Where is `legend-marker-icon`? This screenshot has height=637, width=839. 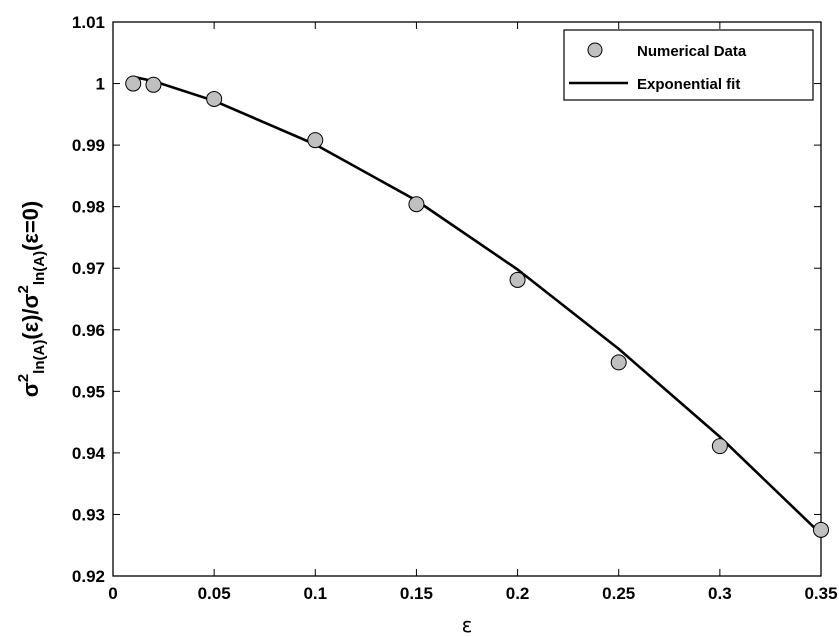 legend-marker-icon is located at coordinates (595, 50).